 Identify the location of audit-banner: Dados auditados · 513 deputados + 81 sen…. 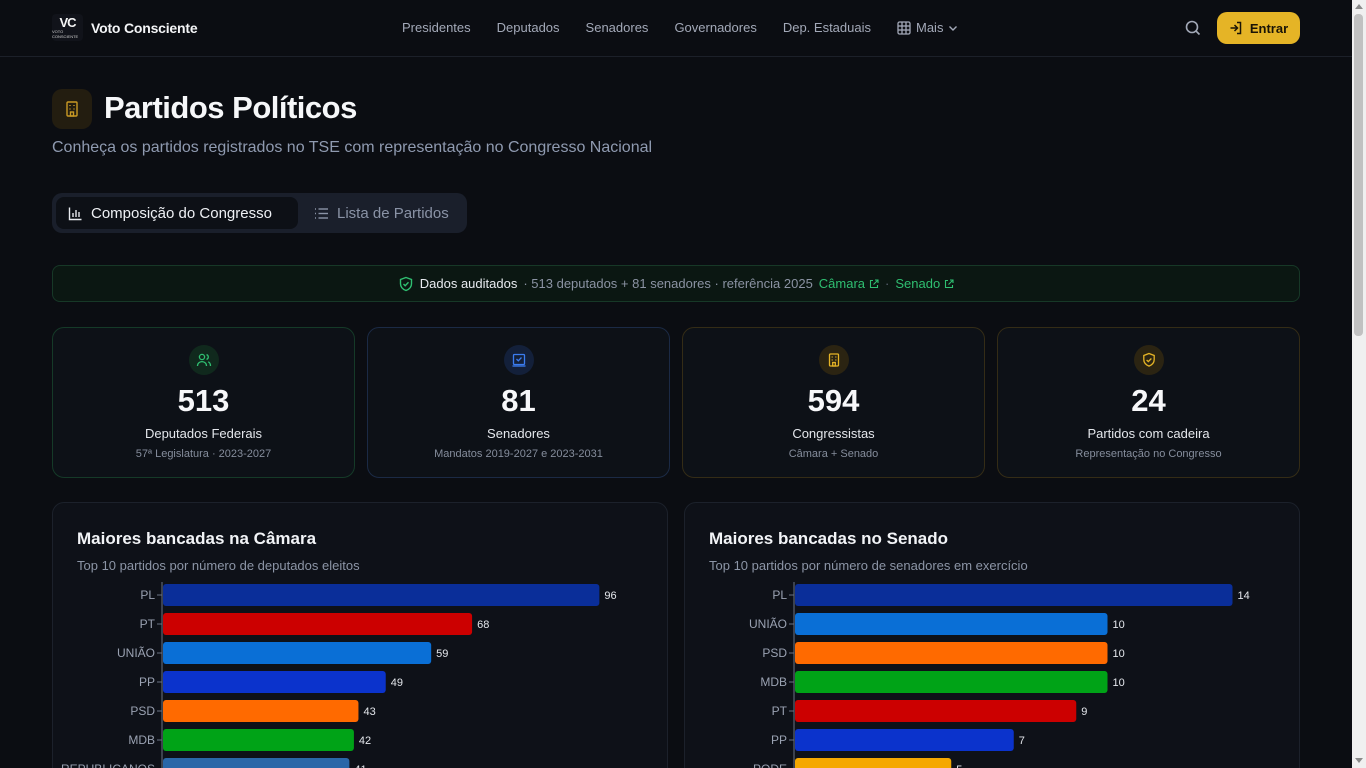
(676, 283).